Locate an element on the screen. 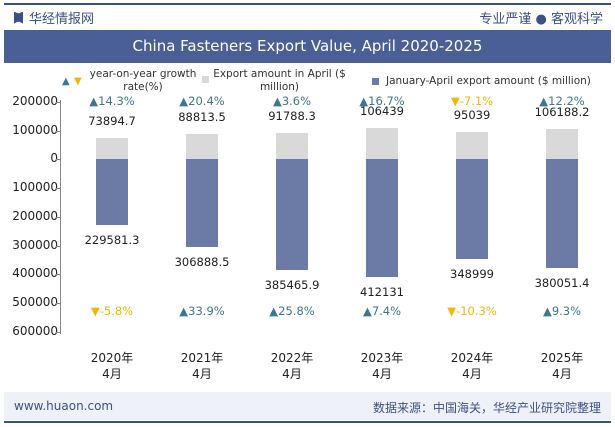 Image resolution: width=615 pixels, height=427 pixels. label-april: 88813.5 is located at coordinates (202, 116).